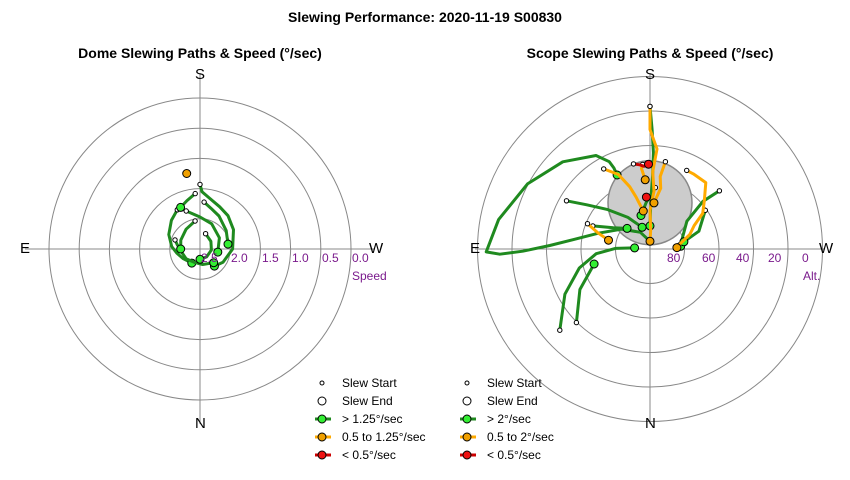  What do you see at coordinates (372, 419) in the screenshot?
I see `dome-legend-fast: > 1.25°/sec` at bounding box center [372, 419].